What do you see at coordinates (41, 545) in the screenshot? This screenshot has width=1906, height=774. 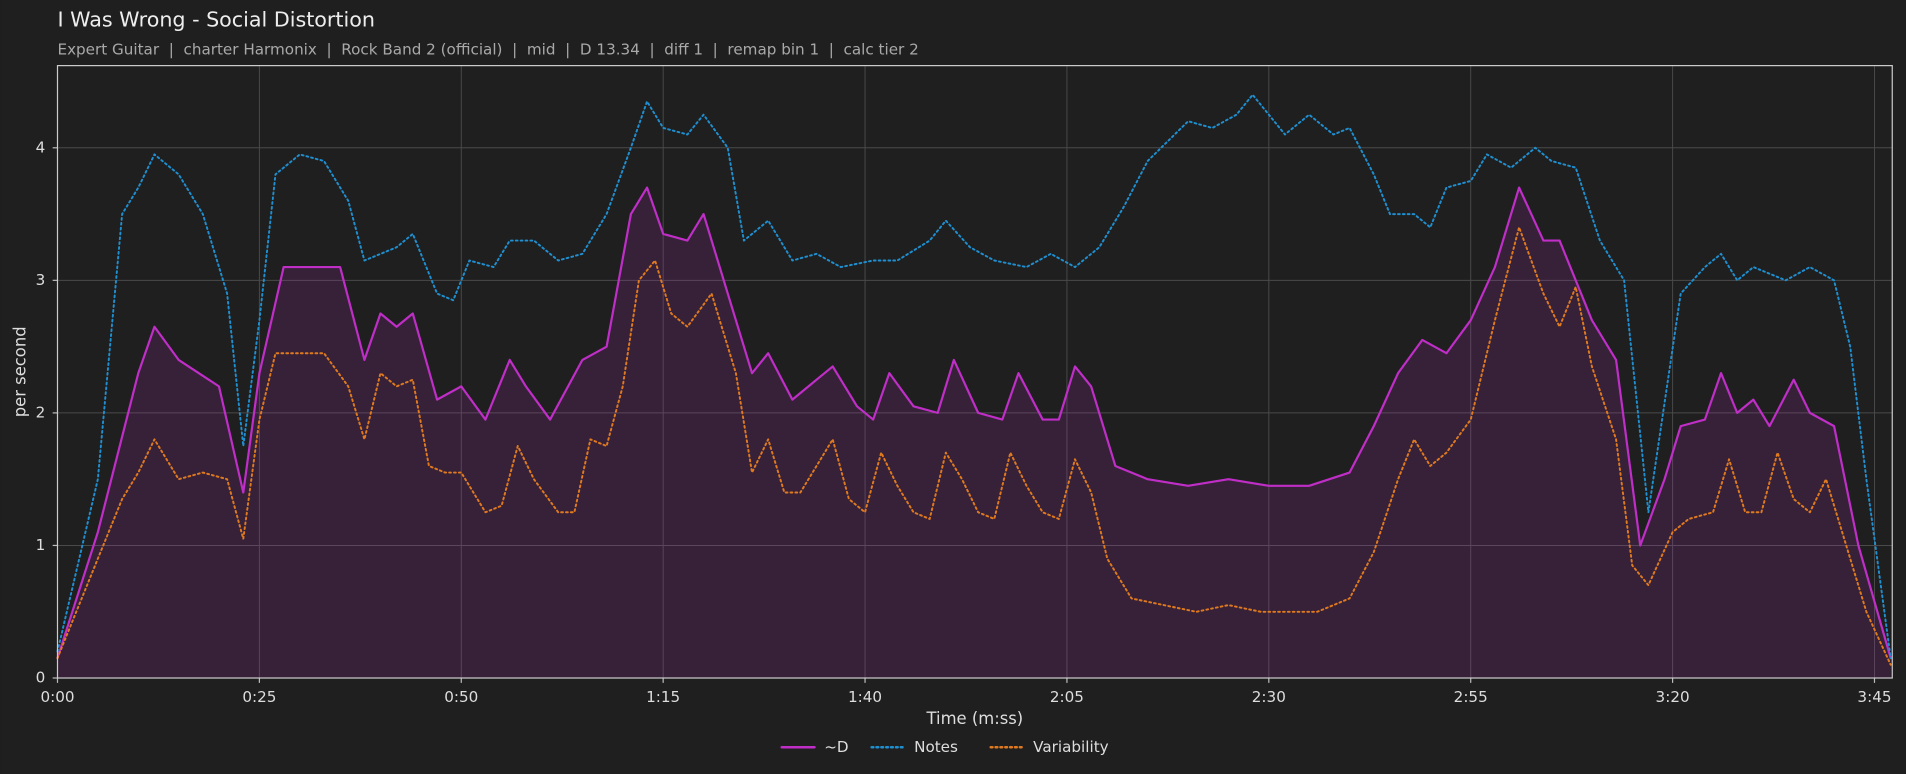 I see `y-tick-label: 1` at bounding box center [41, 545].